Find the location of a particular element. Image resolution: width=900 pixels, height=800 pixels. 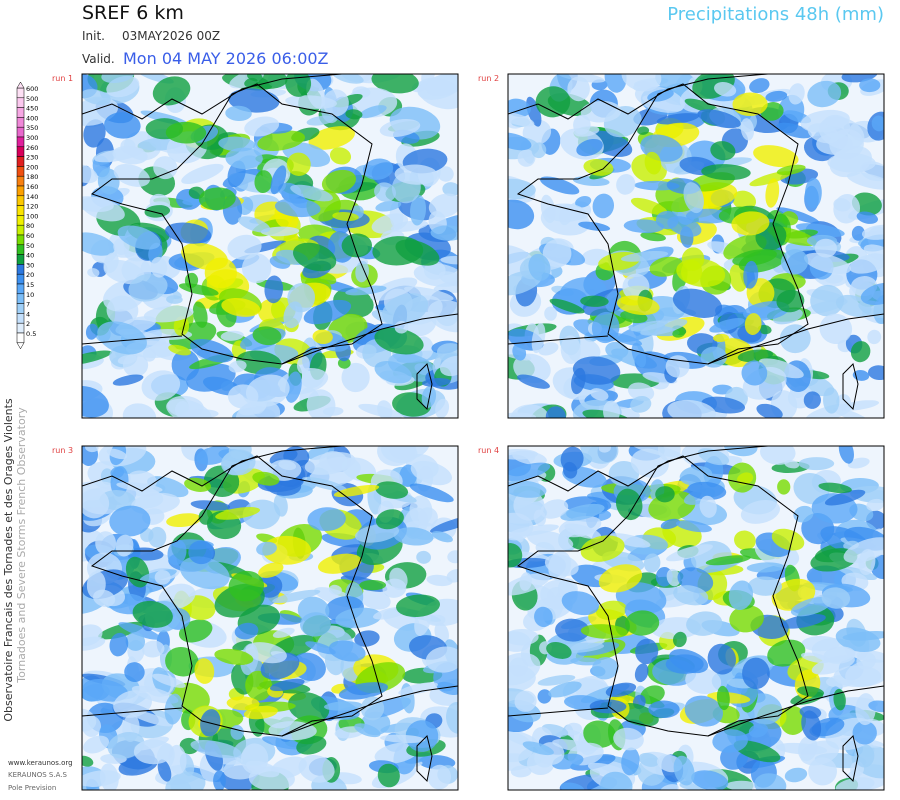

country-border is located at coordinates (236, 596).